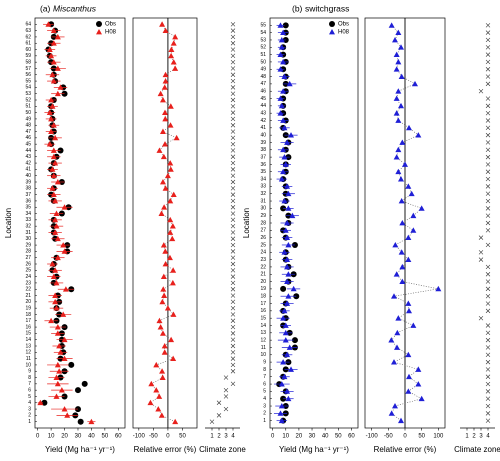 This screenshot has width=500, height=461. Describe the element at coordinates (285, 25) in the screenshot. I see `obs-point` at that location.